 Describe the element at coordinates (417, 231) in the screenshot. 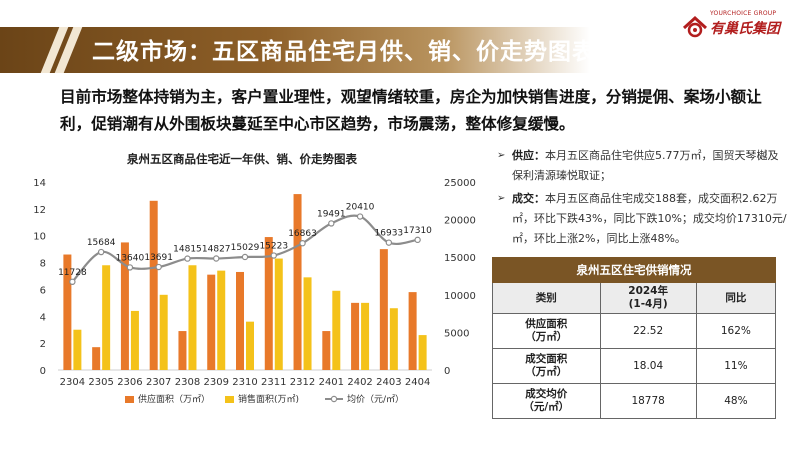

I see `price-data-label: 17310` at that location.